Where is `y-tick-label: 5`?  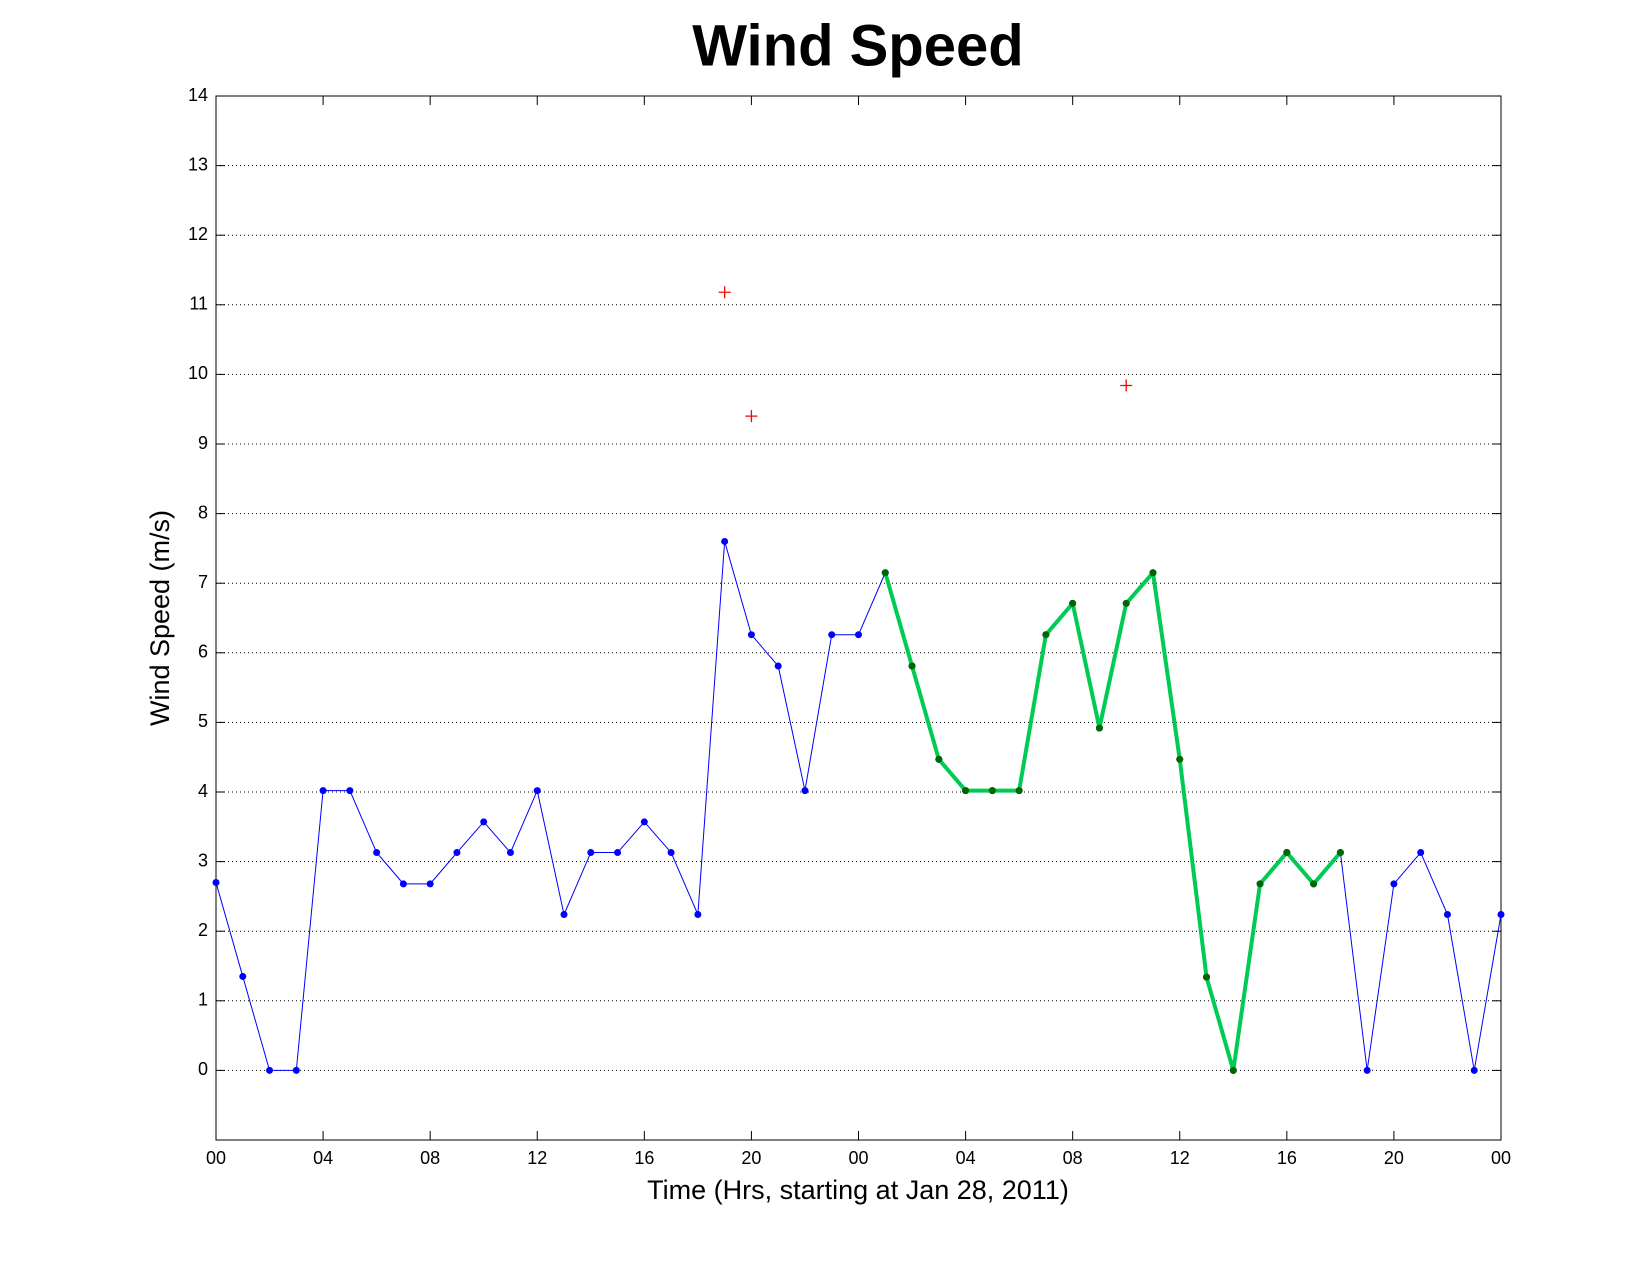 y-tick-label: 5 is located at coordinates (203, 721).